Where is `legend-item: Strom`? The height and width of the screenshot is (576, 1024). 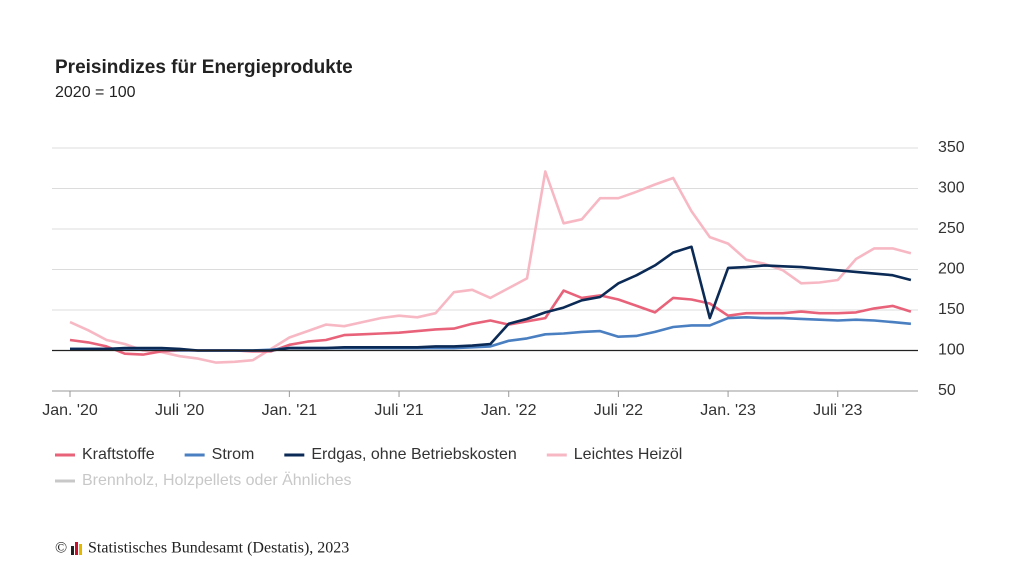 legend-item: Strom is located at coordinates (219, 454).